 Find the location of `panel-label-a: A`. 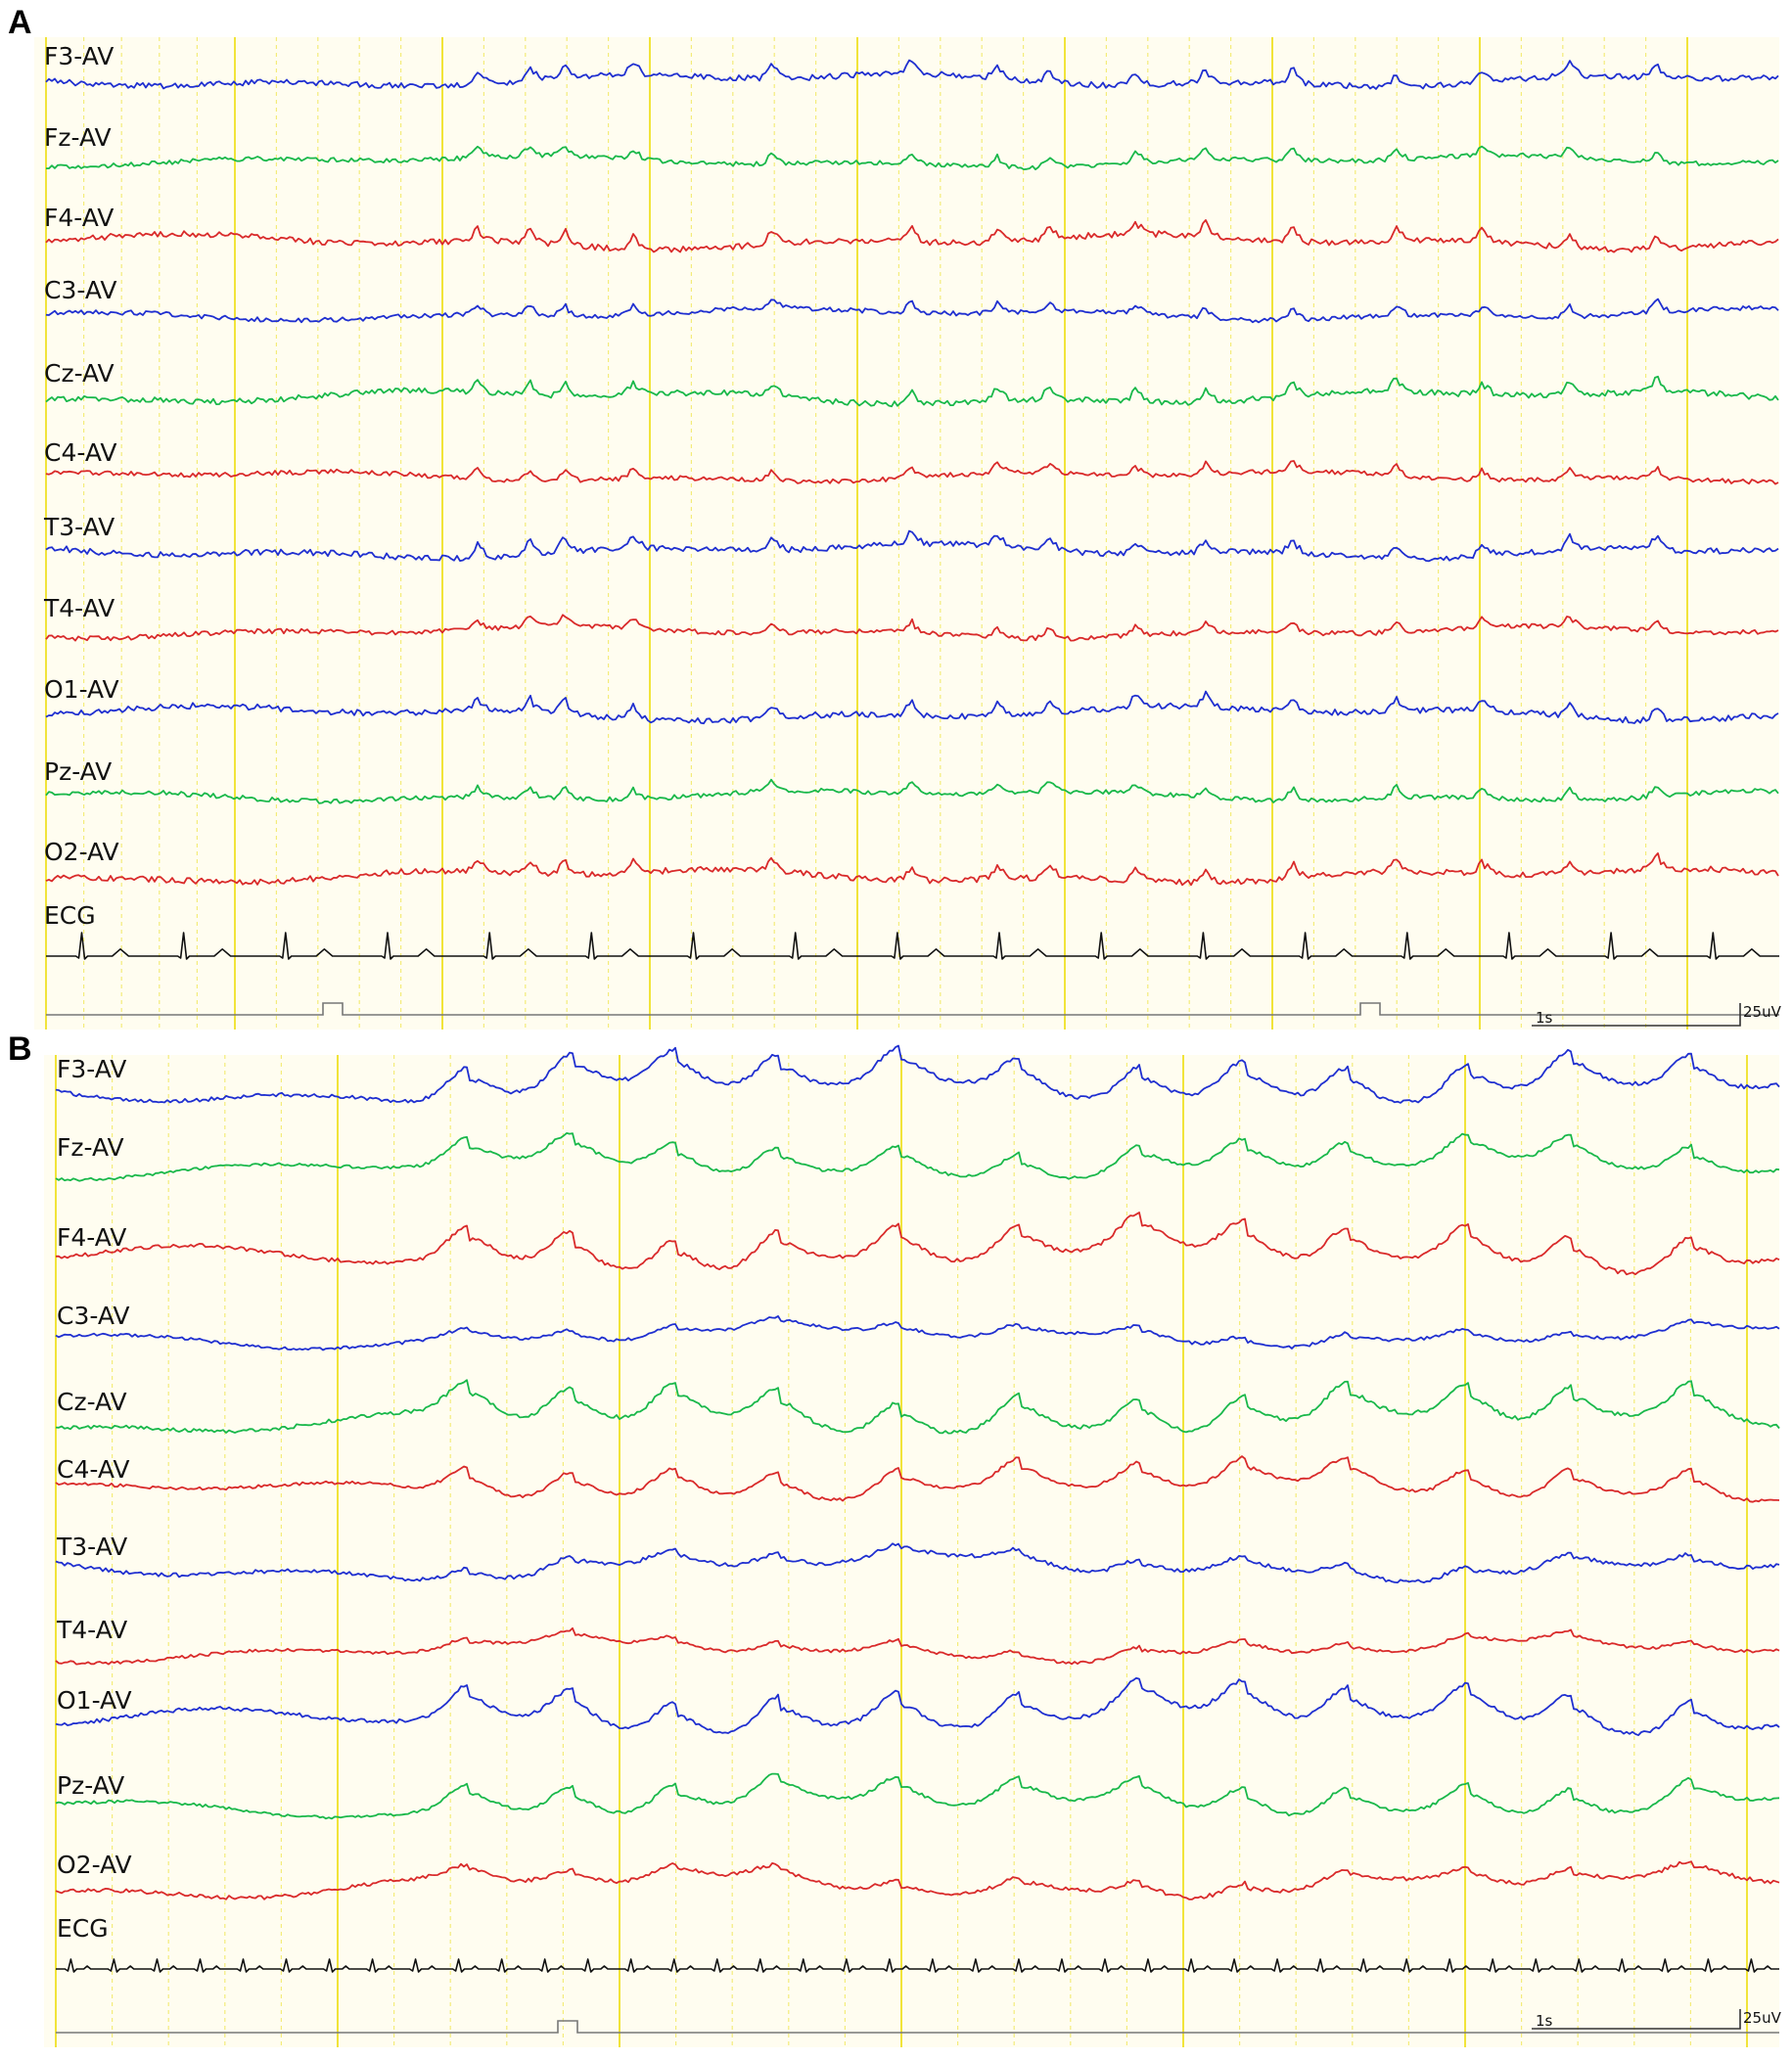

panel-label-a: A is located at coordinates (20, 23).